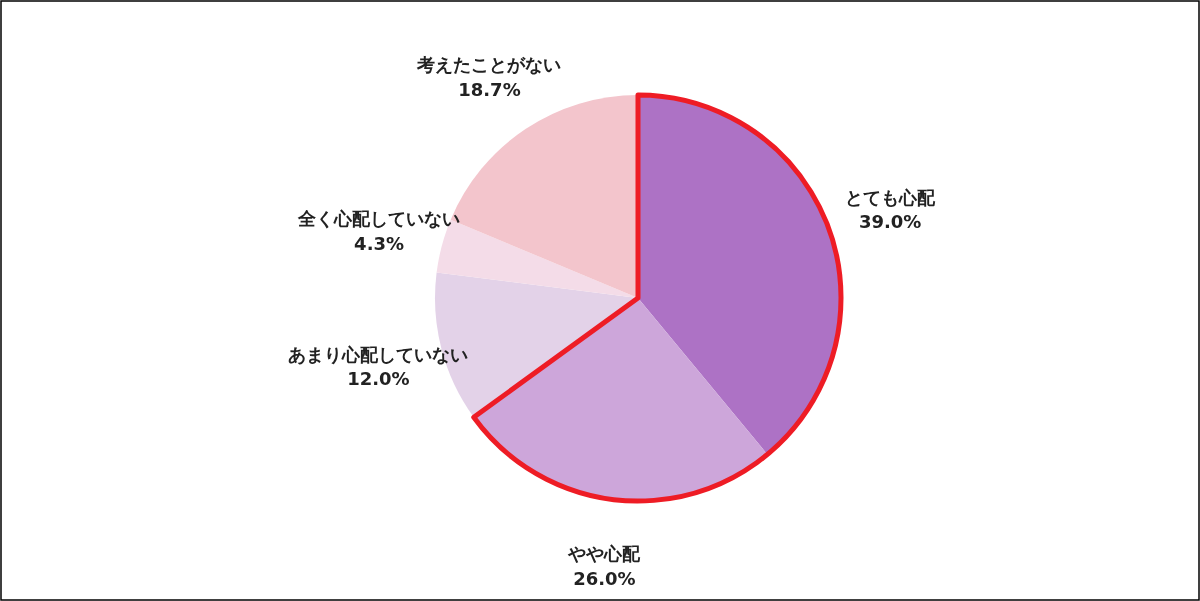 The width and height of the screenshot is (1200, 601). What do you see at coordinates (489, 89) in the screenshot?
I see `data-label: 18.7%` at bounding box center [489, 89].